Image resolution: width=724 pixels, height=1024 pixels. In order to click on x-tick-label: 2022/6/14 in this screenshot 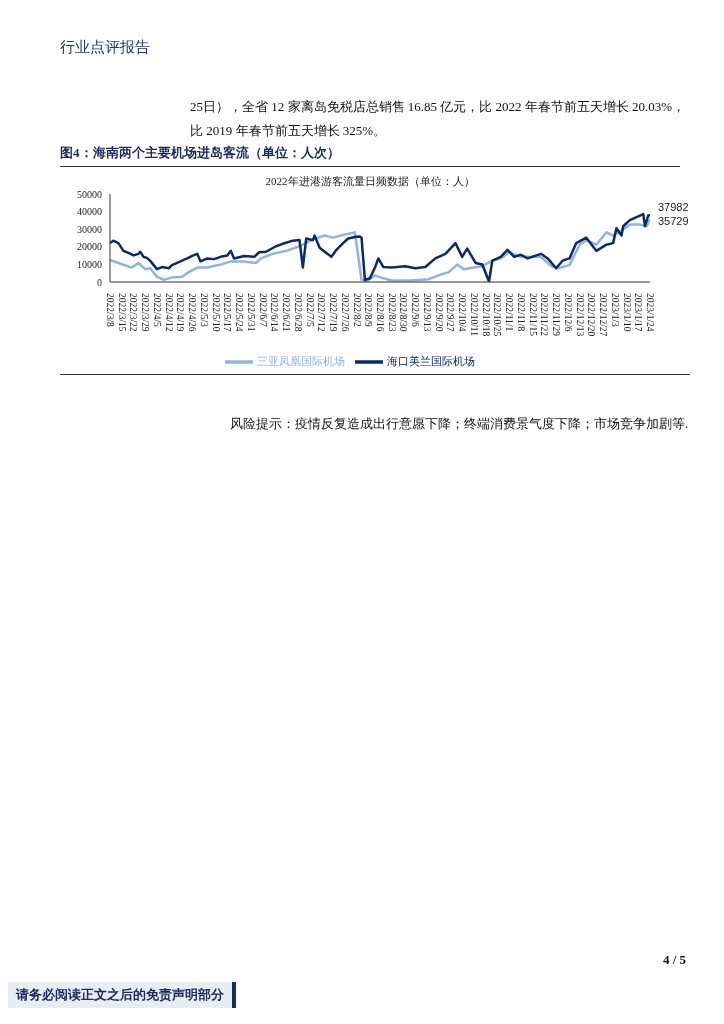, I will do `click(274, 312)`.